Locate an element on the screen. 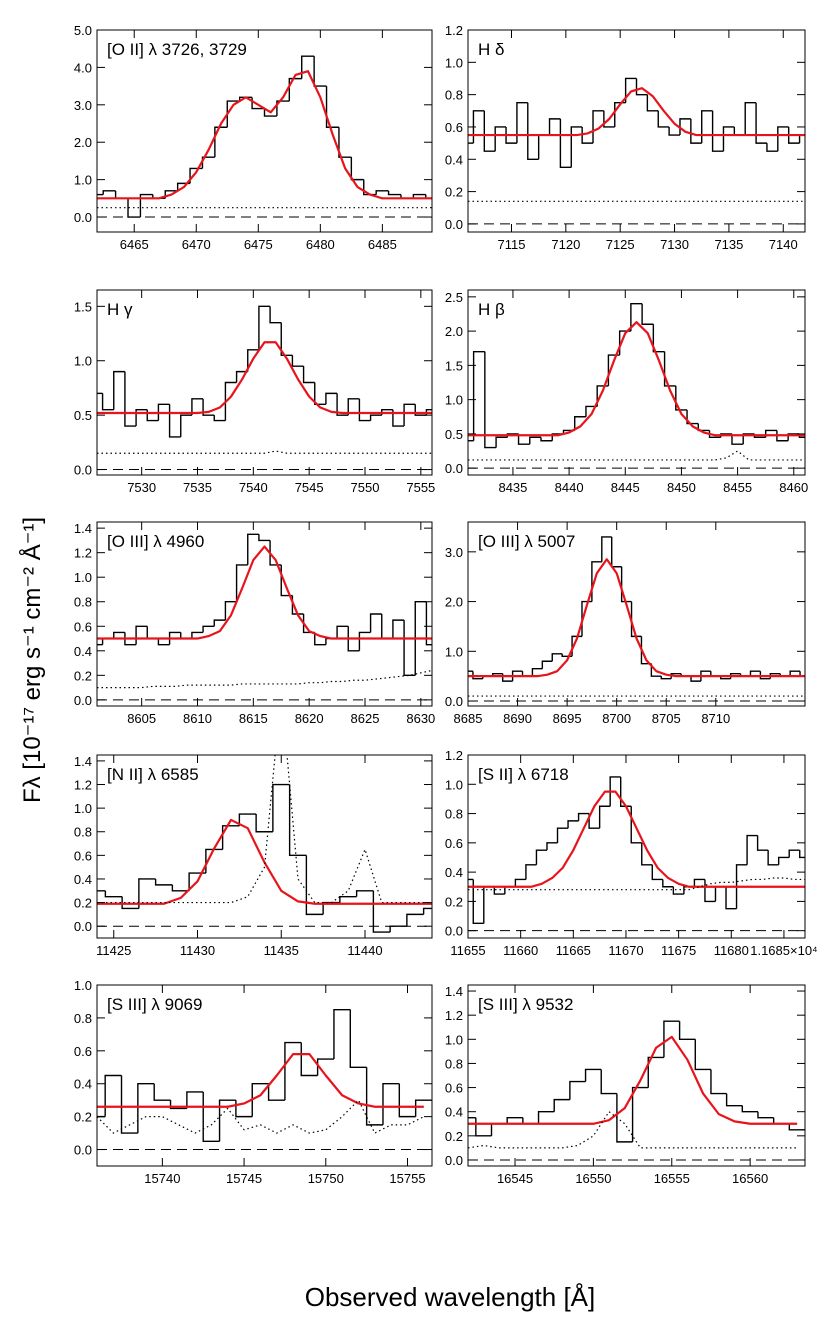 The height and width of the screenshot is (1329, 830). plot-frame is located at coordinates (636, 131).